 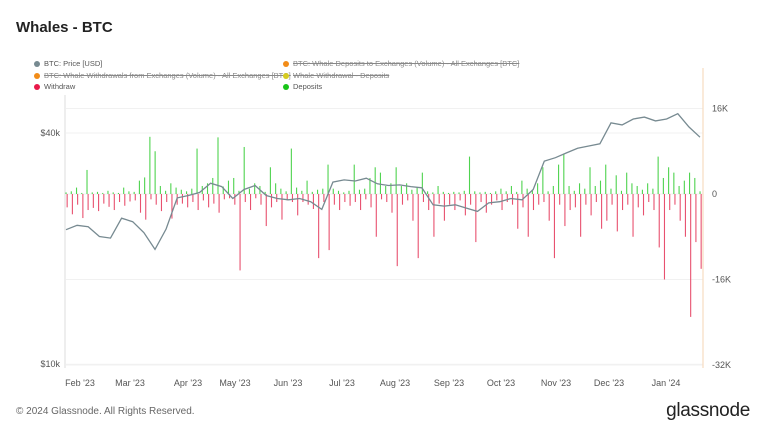 What do you see at coordinates (721, 365) in the screenshot?
I see `right-axis-tick-label: -32K` at bounding box center [721, 365].